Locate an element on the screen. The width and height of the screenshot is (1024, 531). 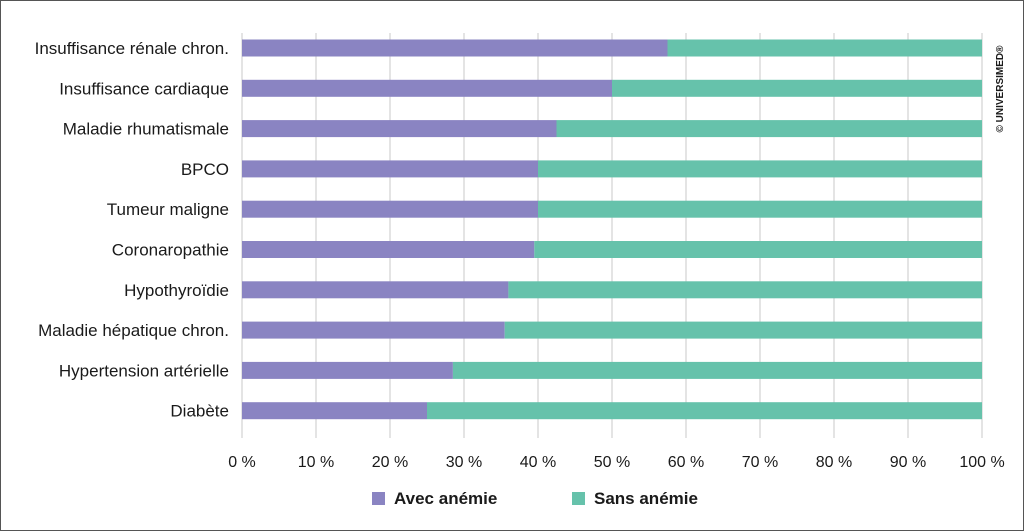
category-label: Maladie rhumatismale is located at coordinates (146, 129).